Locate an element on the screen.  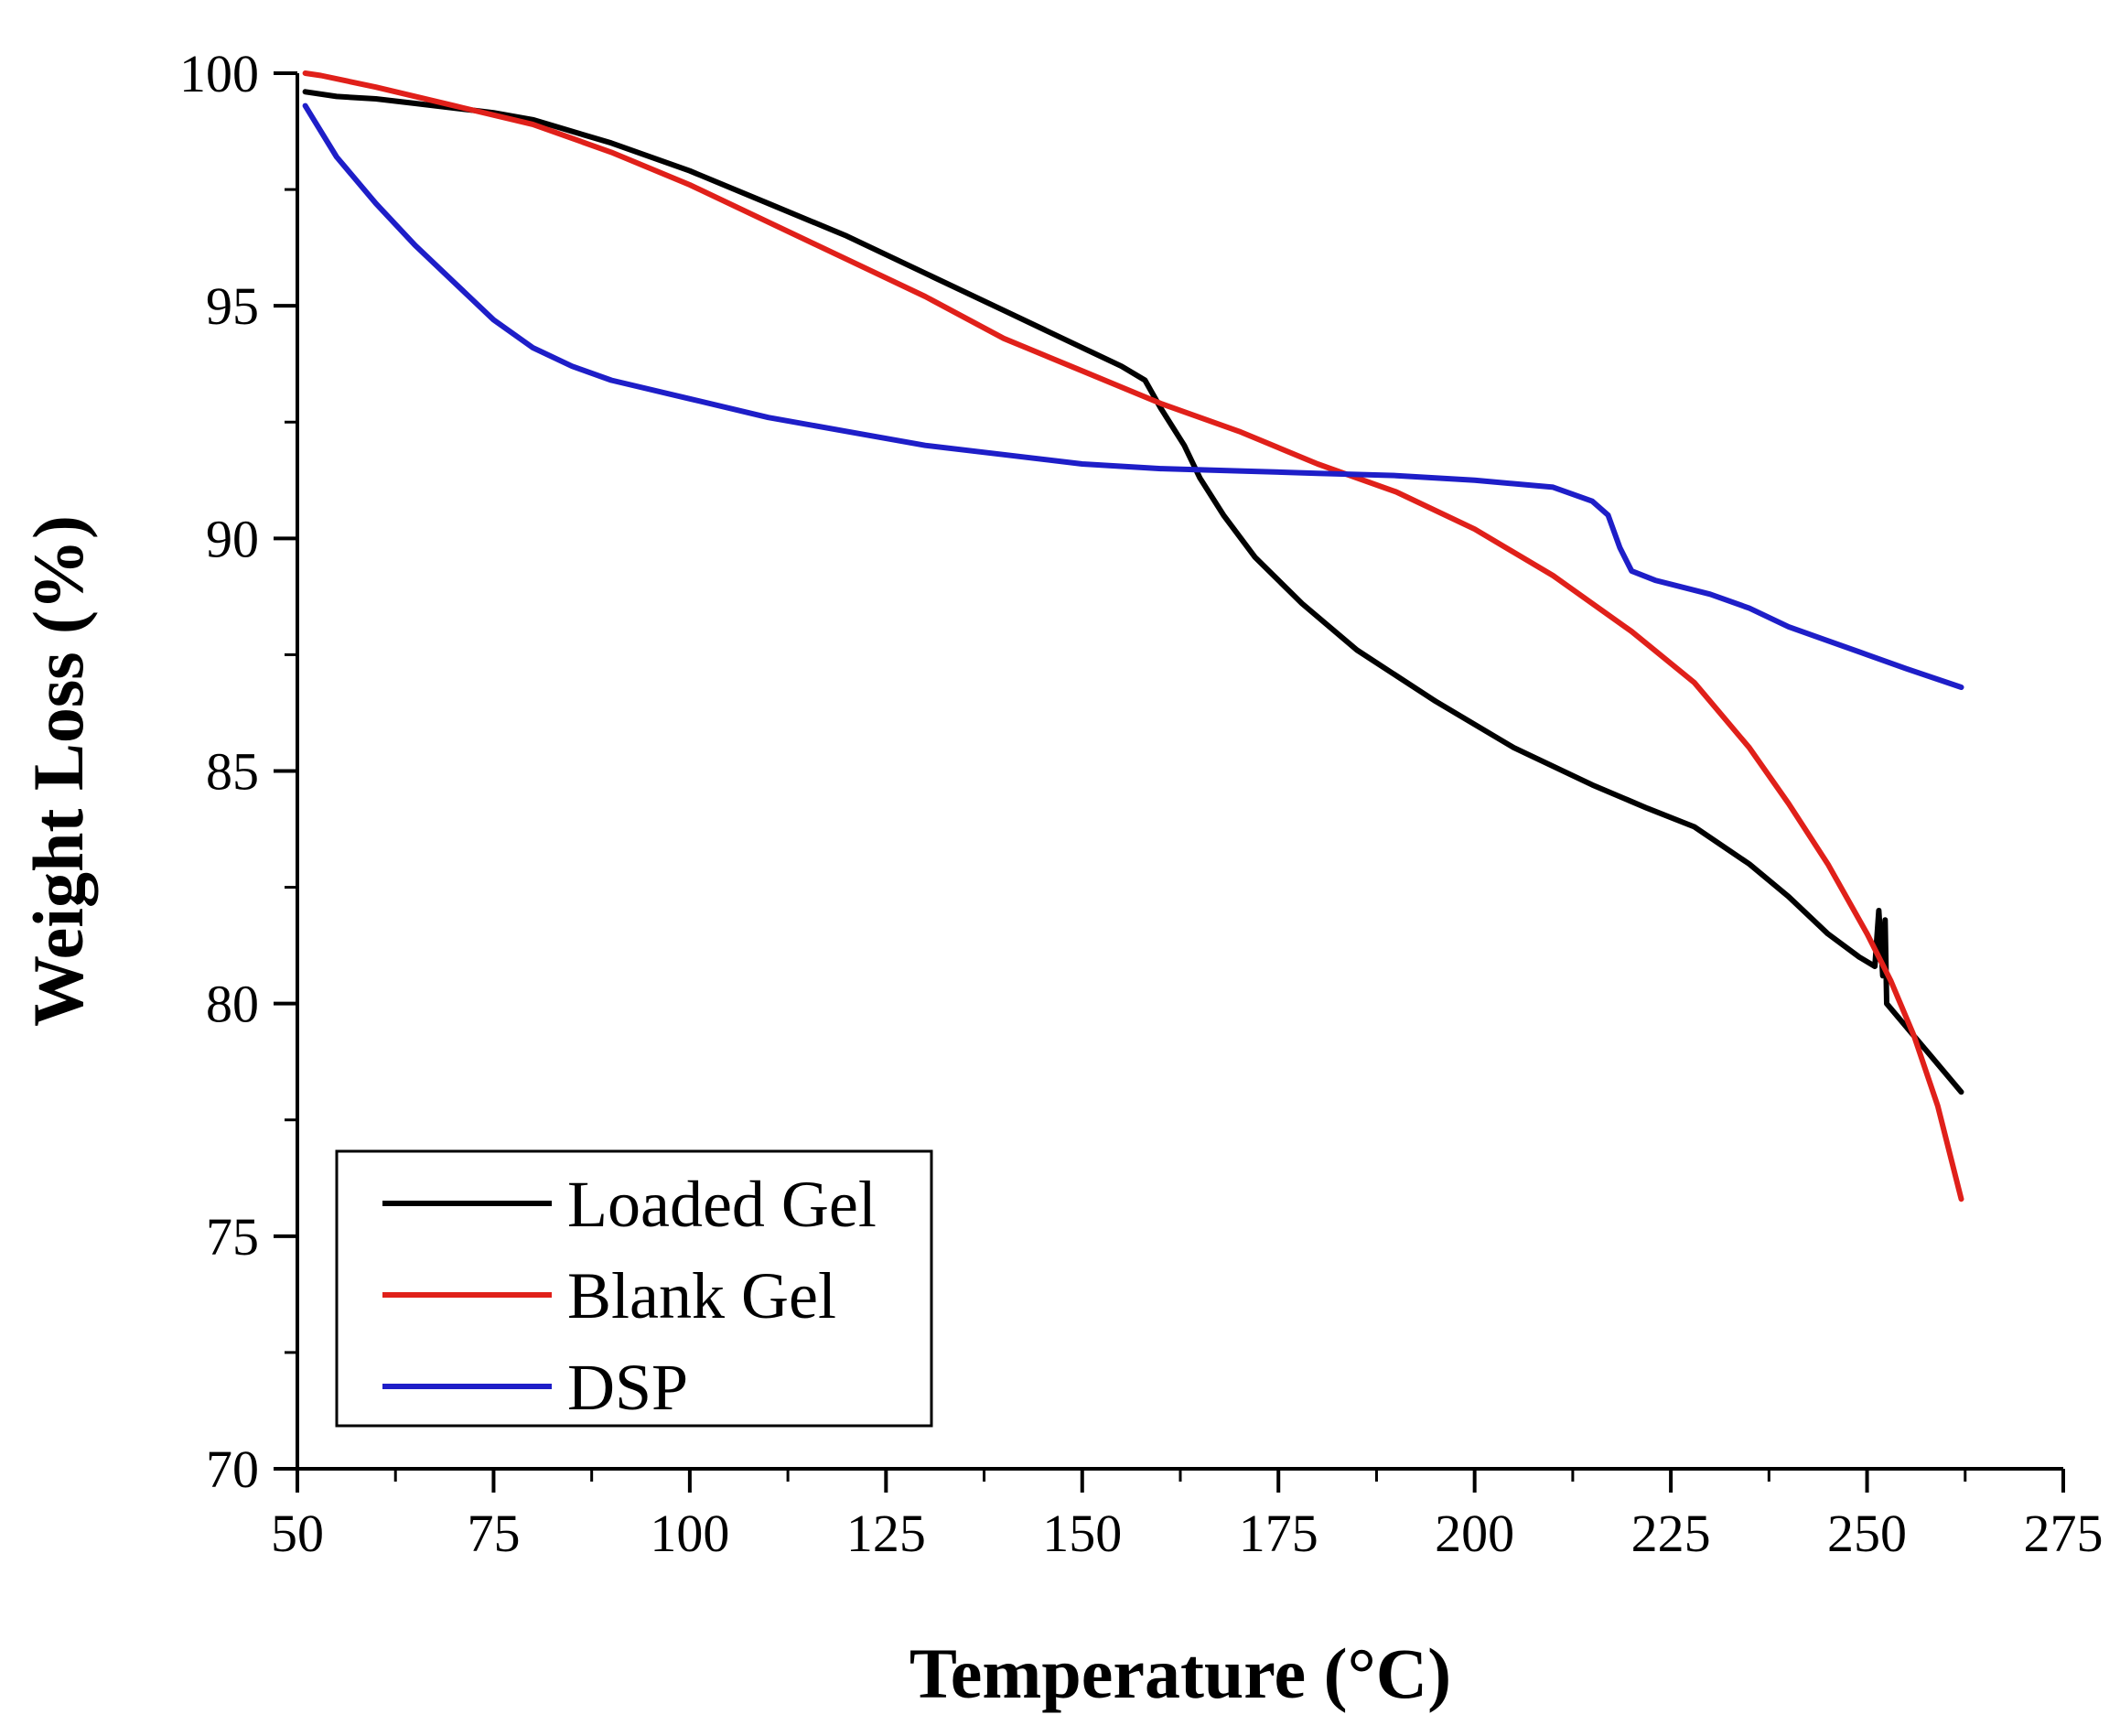
x-tick-label: 225 is located at coordinates (1671, 1533).